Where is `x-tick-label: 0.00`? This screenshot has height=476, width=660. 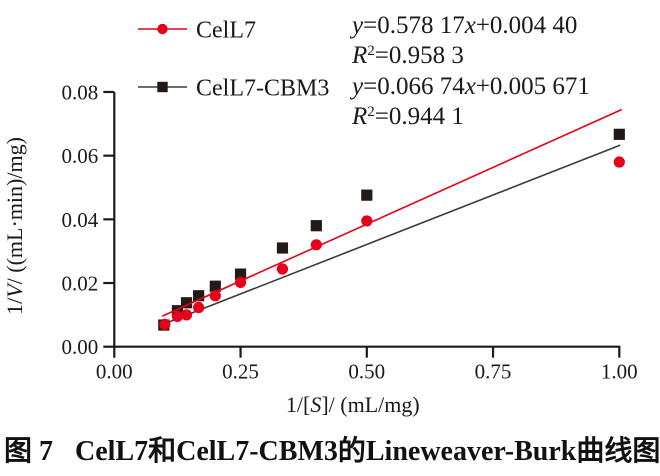 x-tick-label: 0.00 is located at coordinates (114, 372).